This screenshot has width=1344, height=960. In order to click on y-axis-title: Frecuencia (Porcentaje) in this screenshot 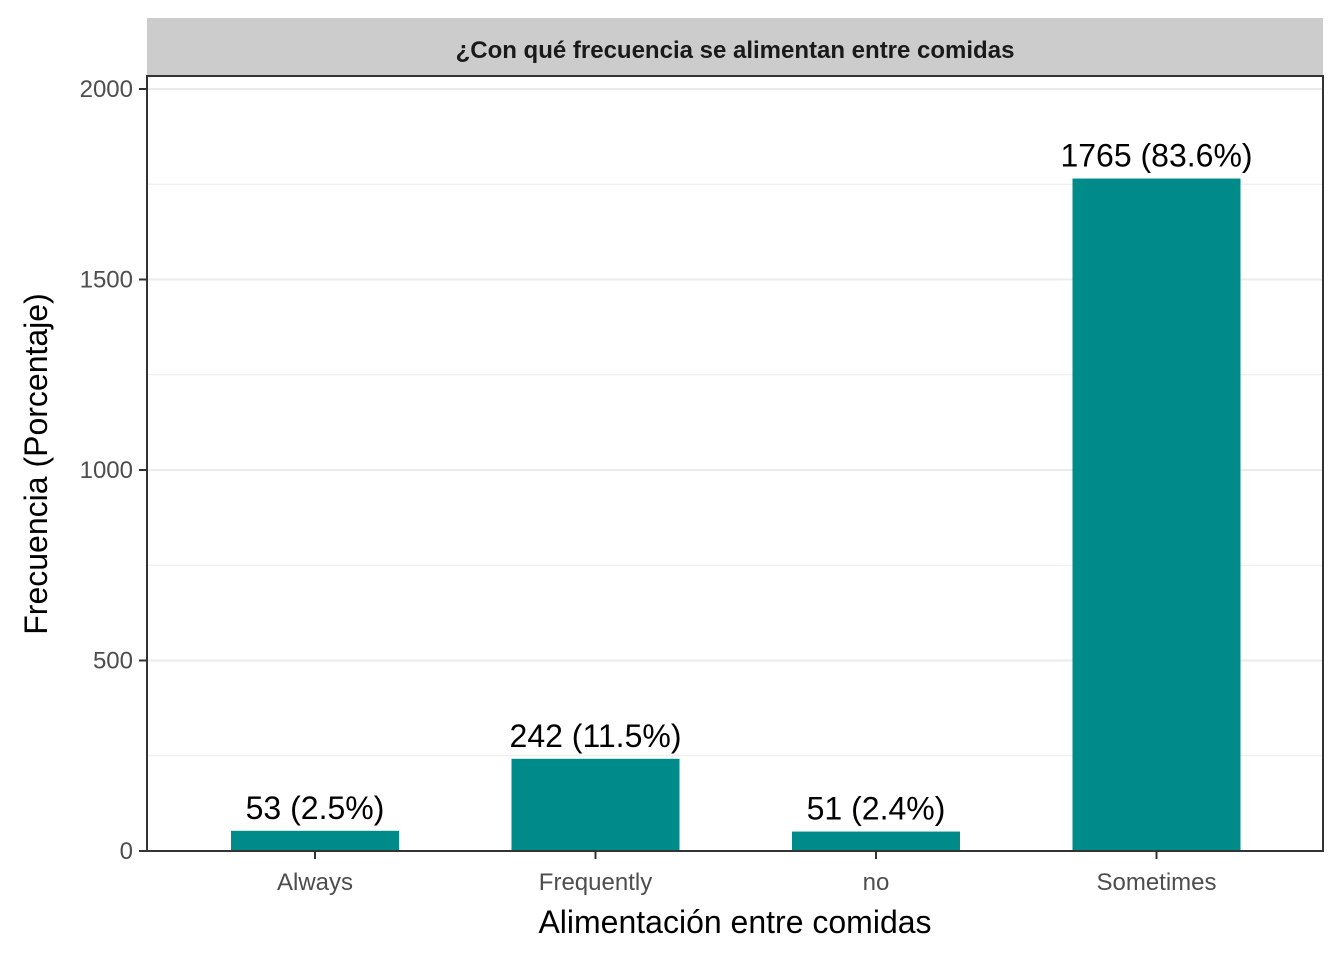, I will do `click(36, 463)`.